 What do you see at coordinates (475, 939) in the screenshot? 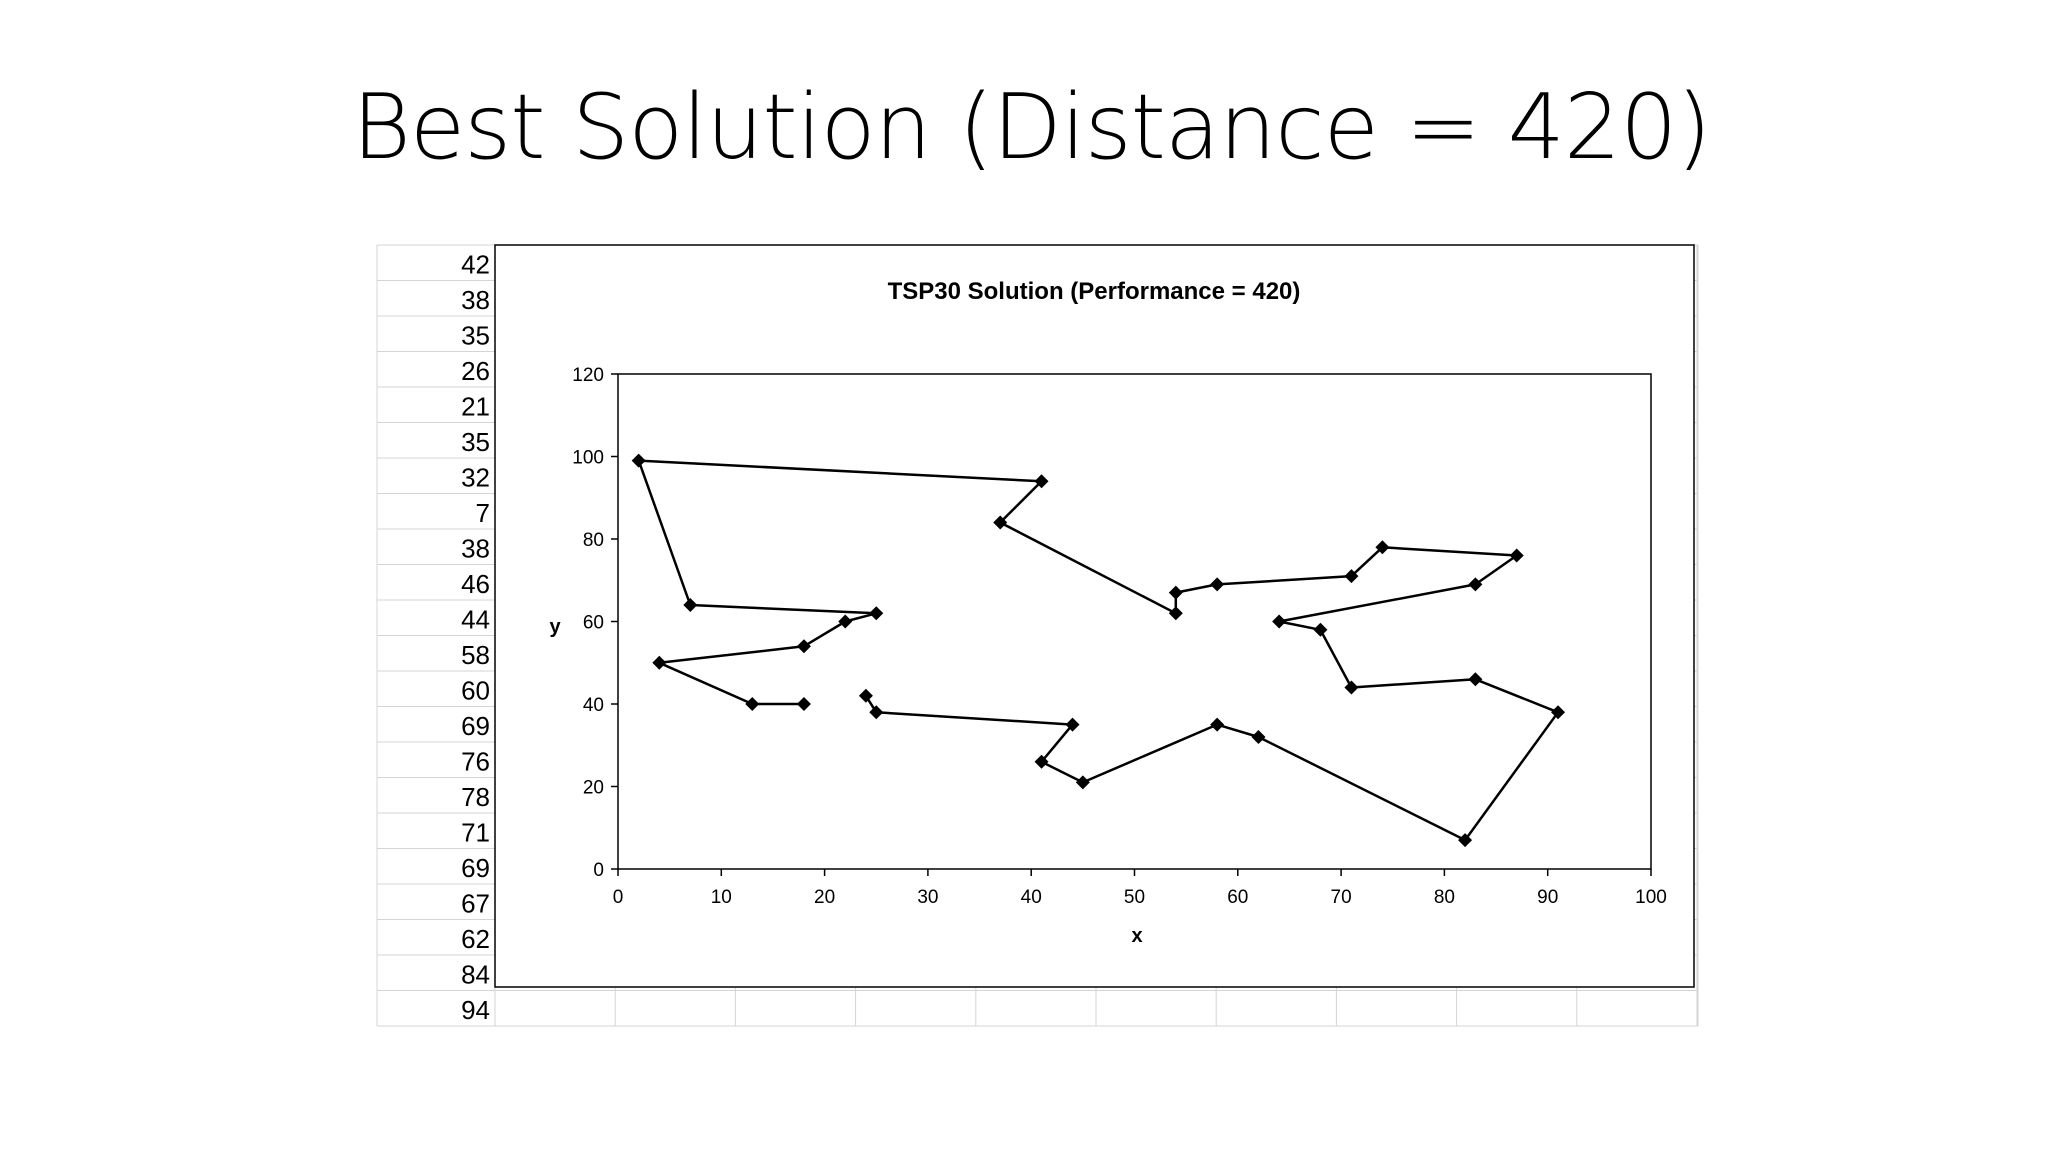
I see `spreadsheet-cell: 62` at bounding box center [475, 939].